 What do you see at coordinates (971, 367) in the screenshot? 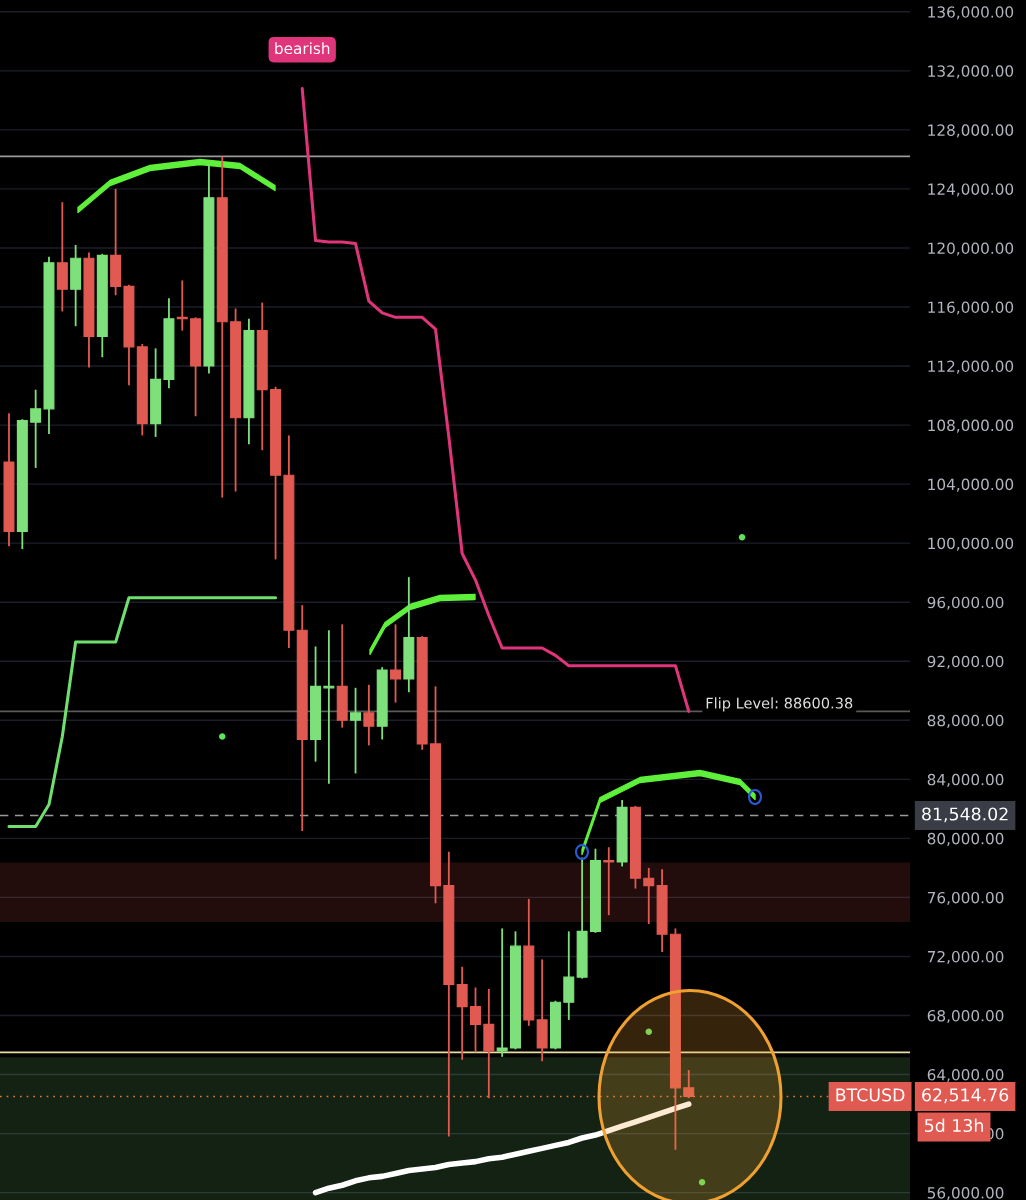
I see `y-tick-label: 112,000.00` at bounding box center [971, 367].